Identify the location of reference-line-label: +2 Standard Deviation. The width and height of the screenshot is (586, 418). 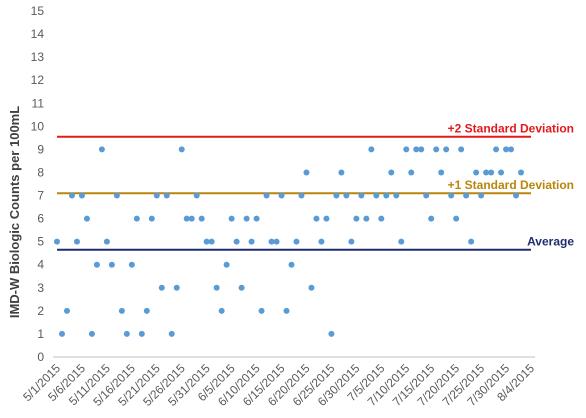
(511, 129).